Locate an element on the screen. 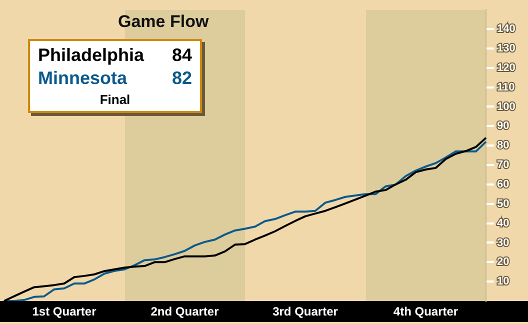 The image size is (528, 324). text: Philadelphia is located at coordinates (91, 55).